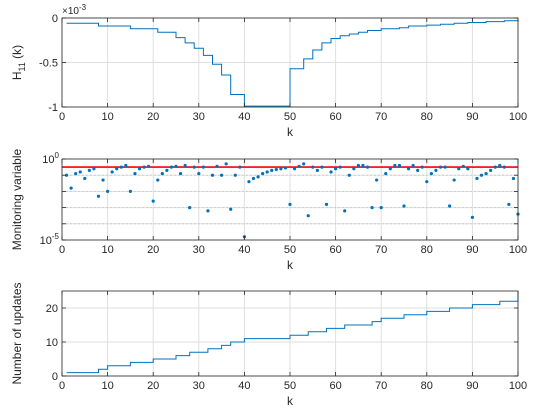 The image size is (550, 415). I want to click on x-tick-label: 50, so click(290, 117).